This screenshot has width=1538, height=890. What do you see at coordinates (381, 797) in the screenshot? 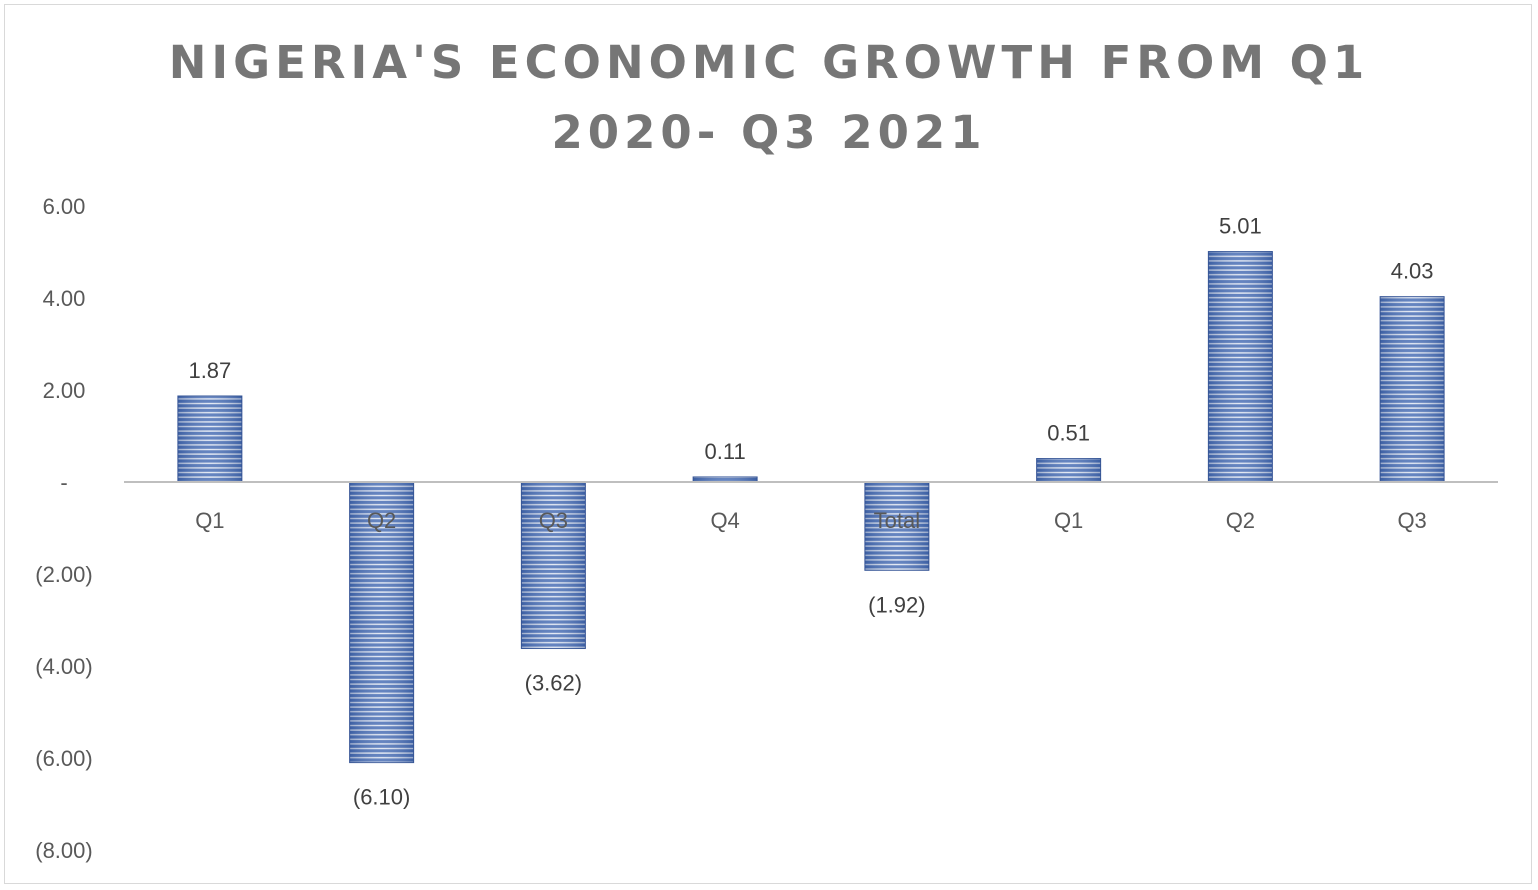
I see `data-label: (6.10)` at bounding box center [381, 797].